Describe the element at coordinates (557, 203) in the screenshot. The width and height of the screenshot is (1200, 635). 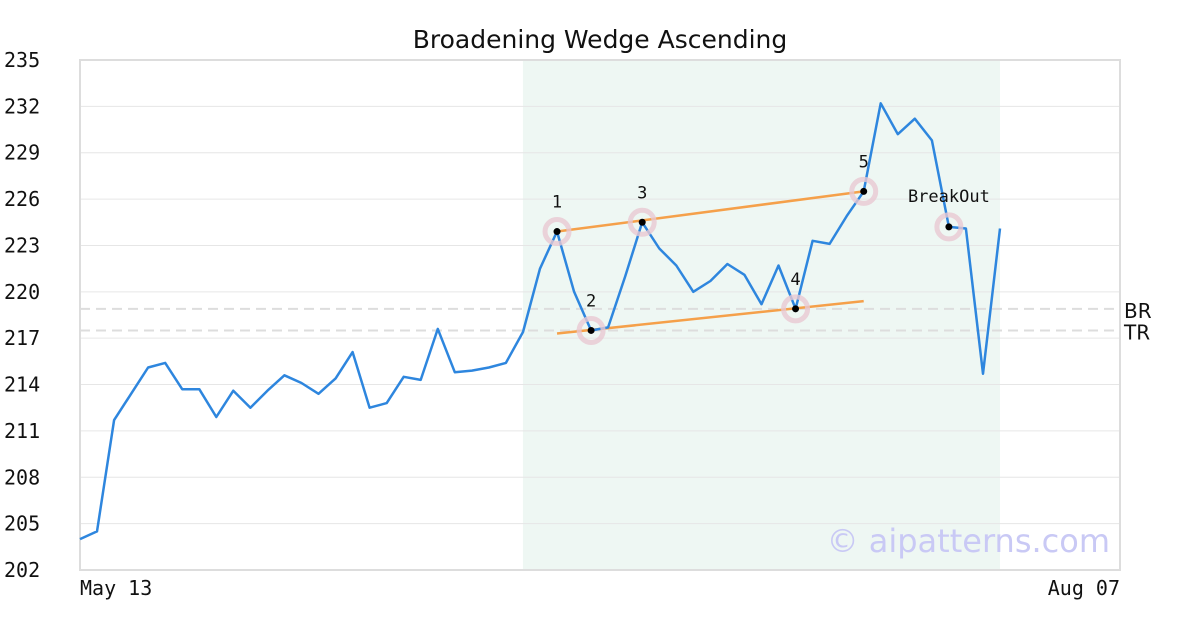
I see `pattern-point-label: 1` at that location.